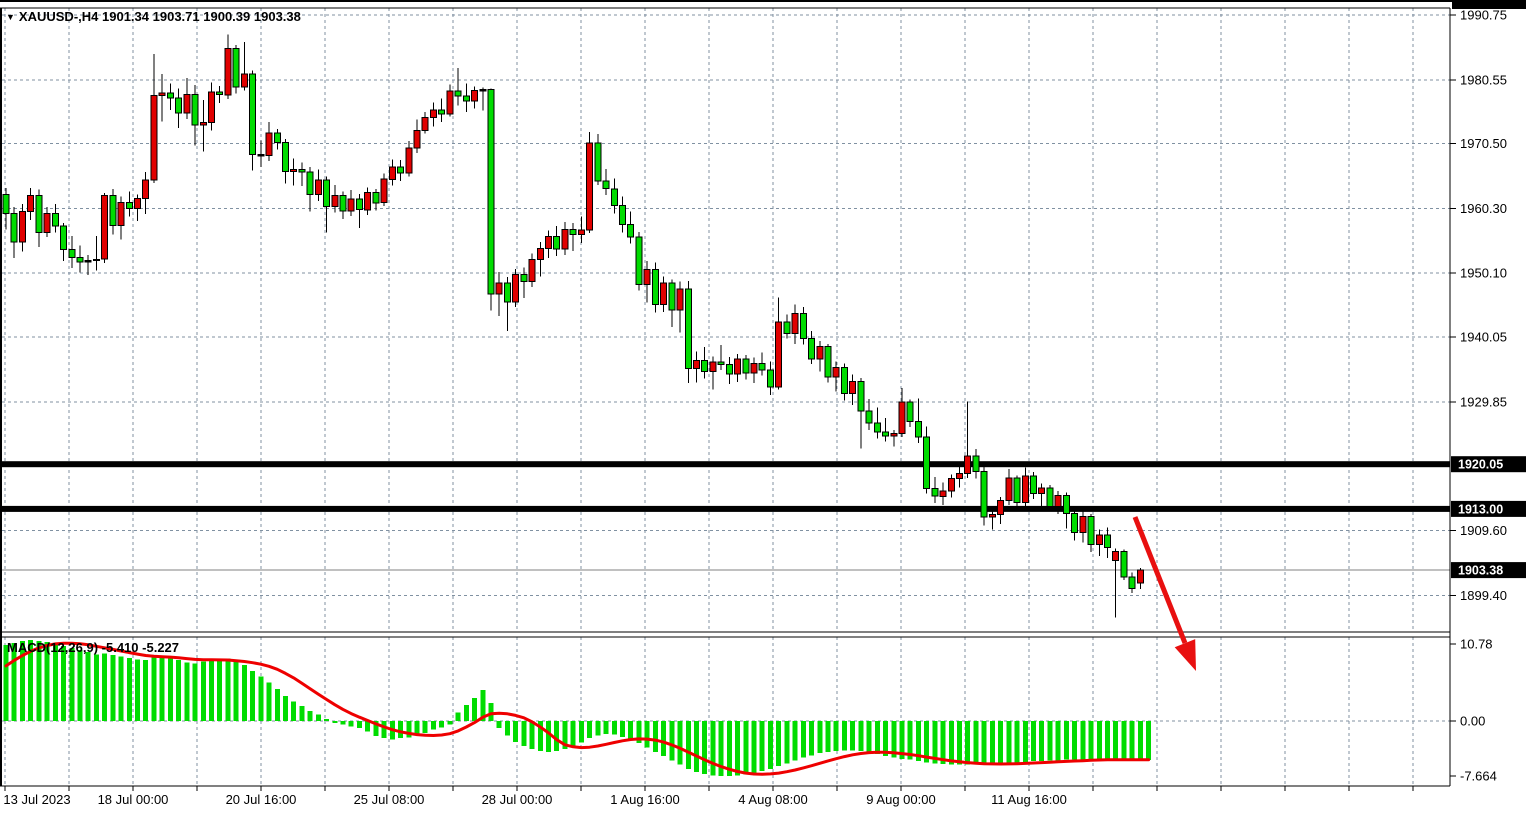 The height and width of the screenshot is (813, 1526). What do you see at coordinates (725, 464) in the screenshot?
I see `support-line-1920.05` at bounding box center [725, 464].